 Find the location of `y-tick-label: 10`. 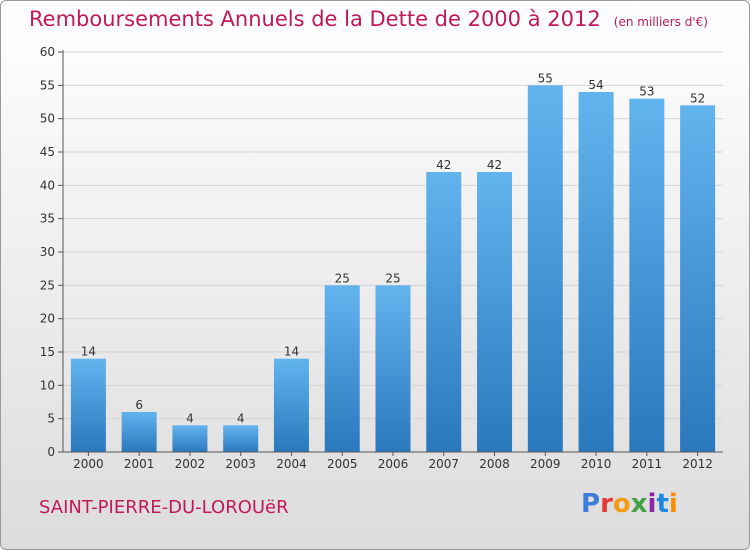

y-tick-label: 10 is located at coordinates (47, 385).